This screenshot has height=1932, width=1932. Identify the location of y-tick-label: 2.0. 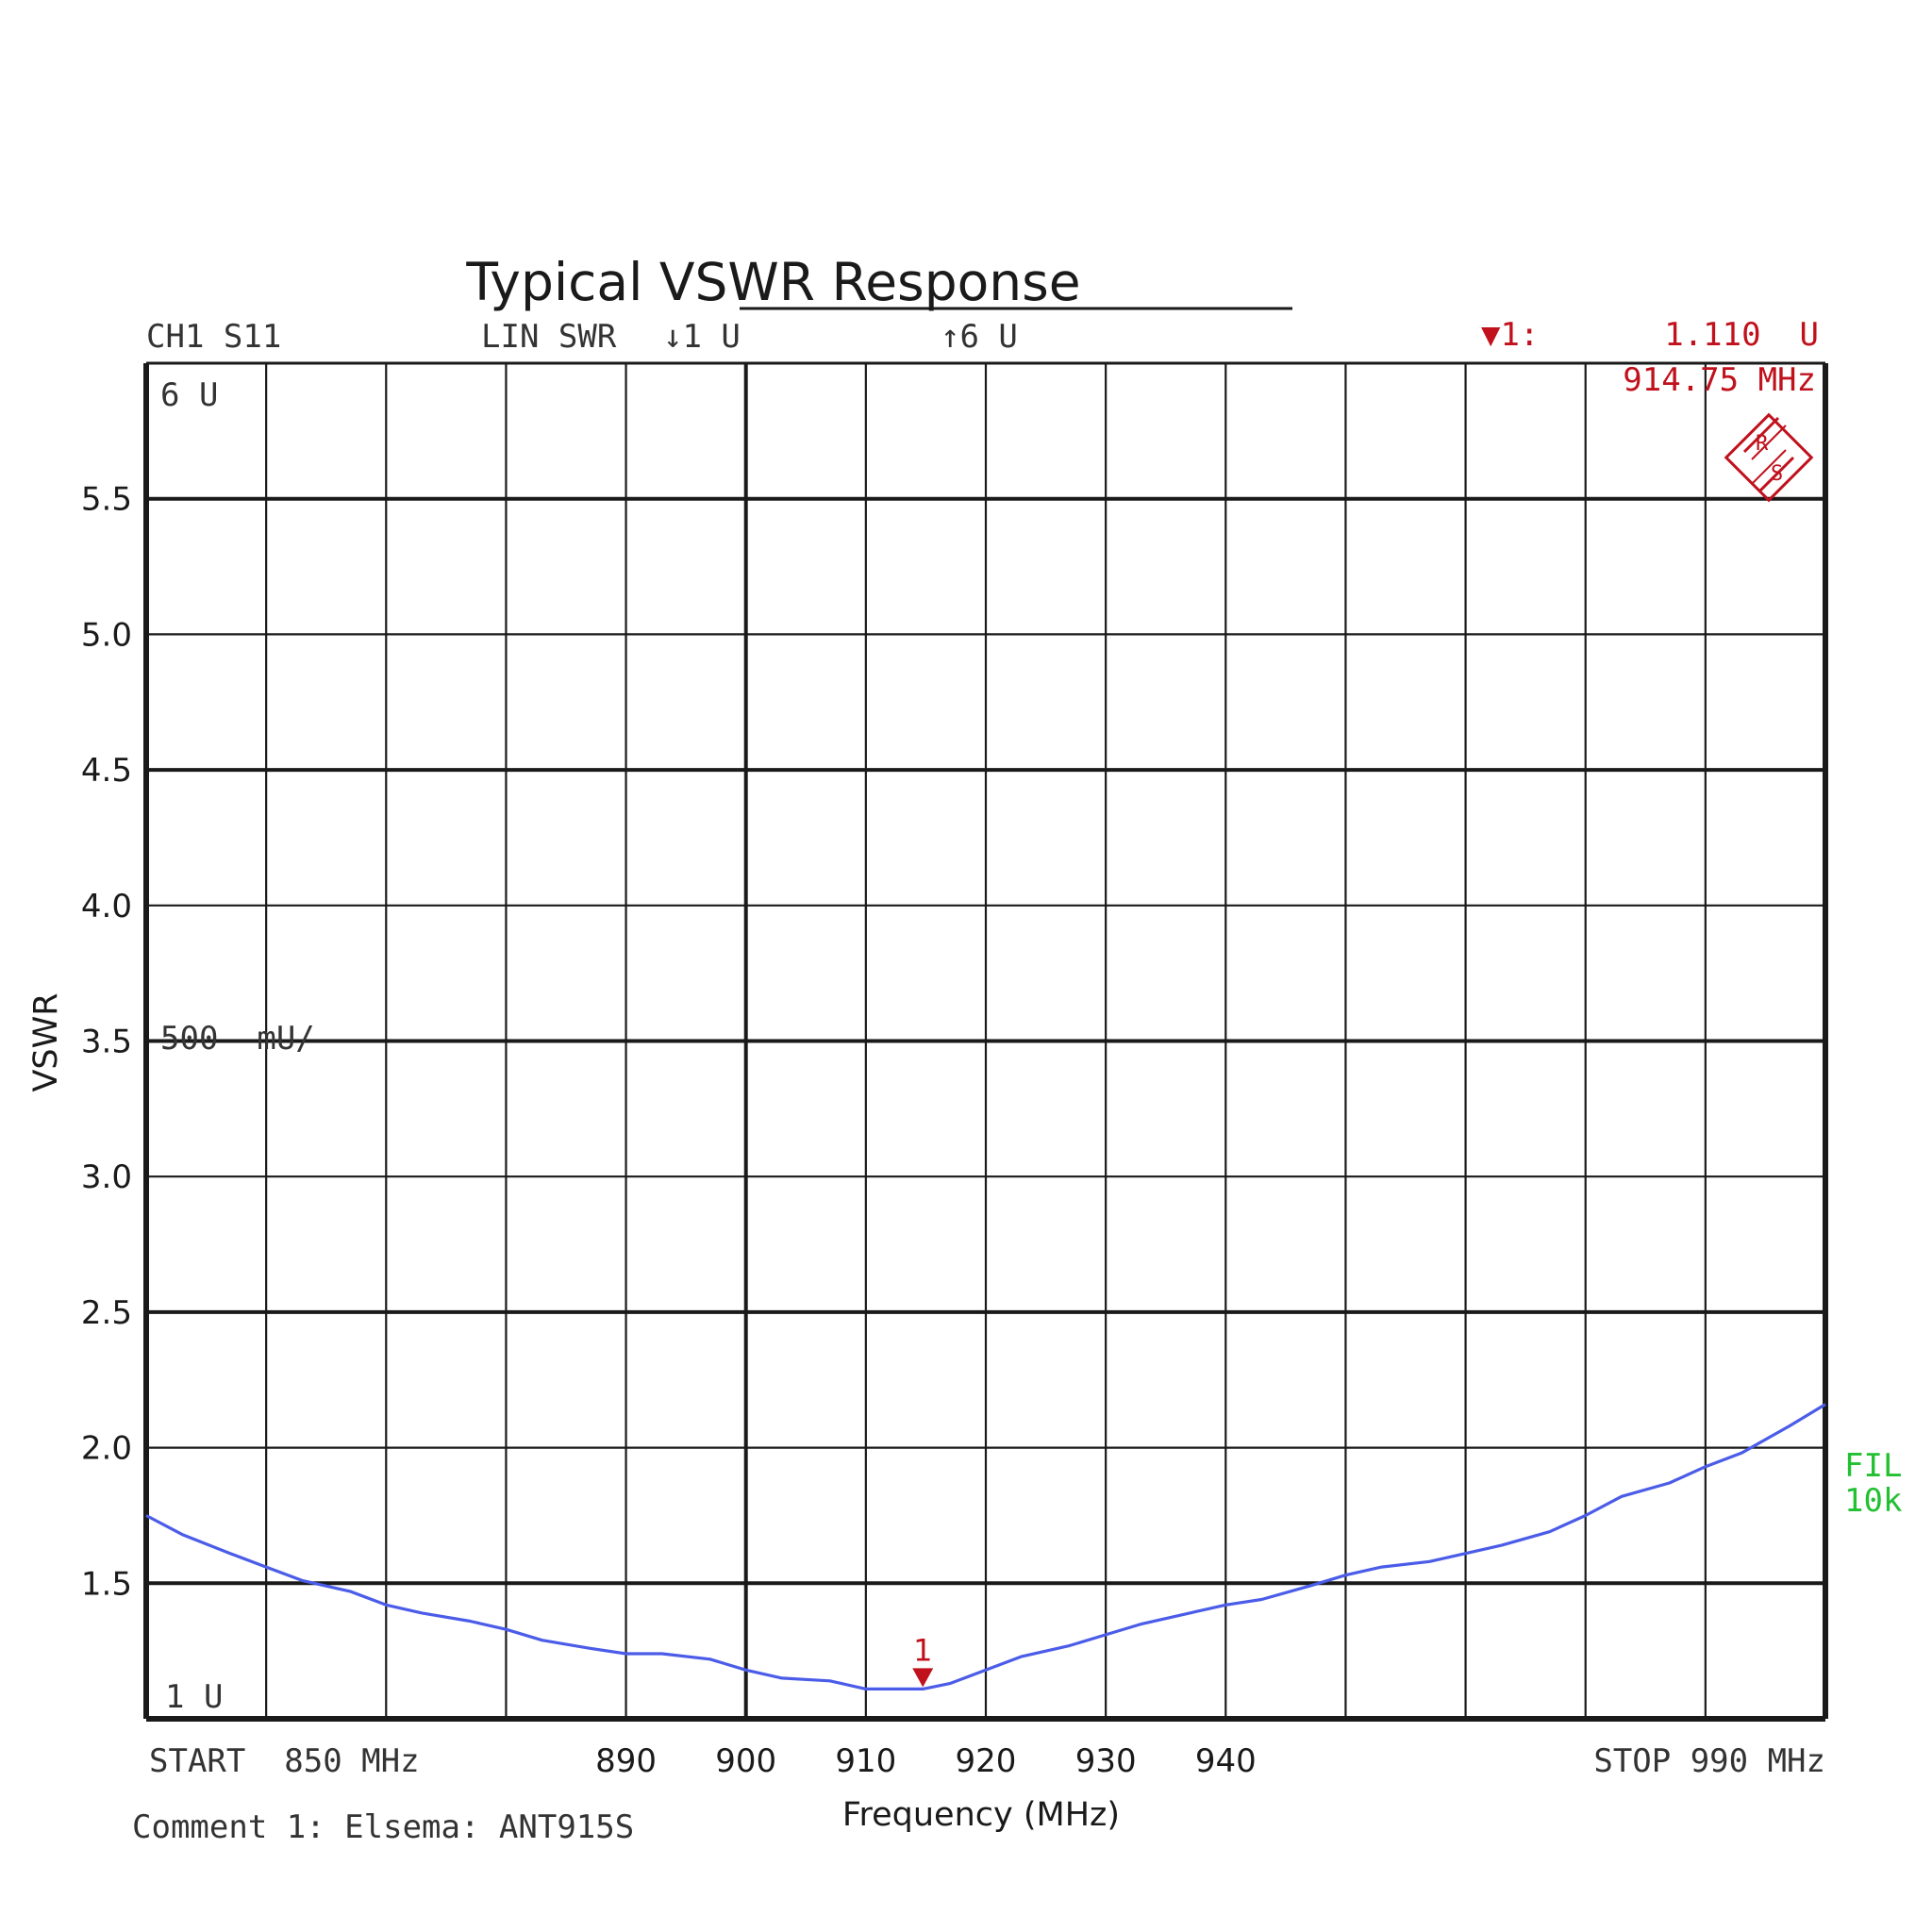
(107, 1449).